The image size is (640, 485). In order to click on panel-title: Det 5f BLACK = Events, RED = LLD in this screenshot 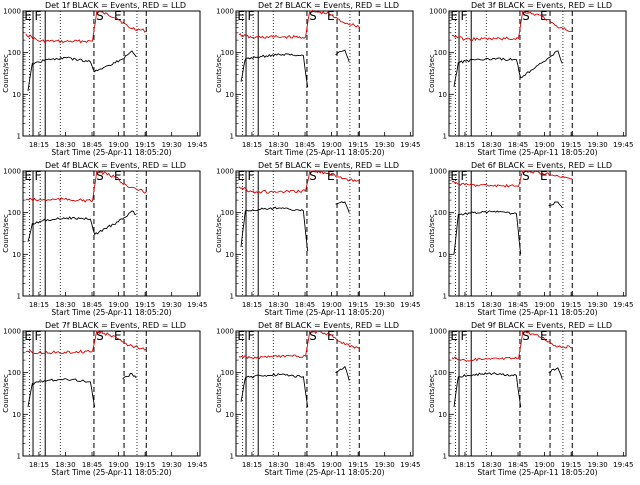, I will do `click(328, 165)`.